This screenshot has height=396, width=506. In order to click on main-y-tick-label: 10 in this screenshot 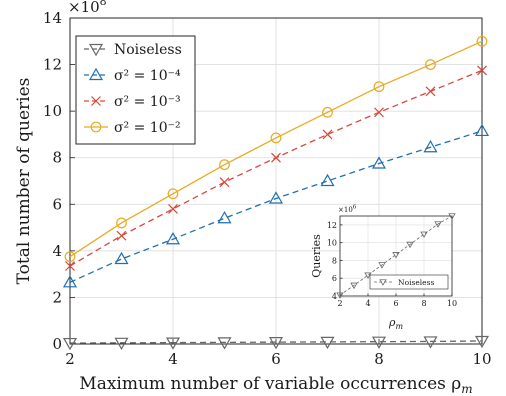, I will do `click(52, 111)`.